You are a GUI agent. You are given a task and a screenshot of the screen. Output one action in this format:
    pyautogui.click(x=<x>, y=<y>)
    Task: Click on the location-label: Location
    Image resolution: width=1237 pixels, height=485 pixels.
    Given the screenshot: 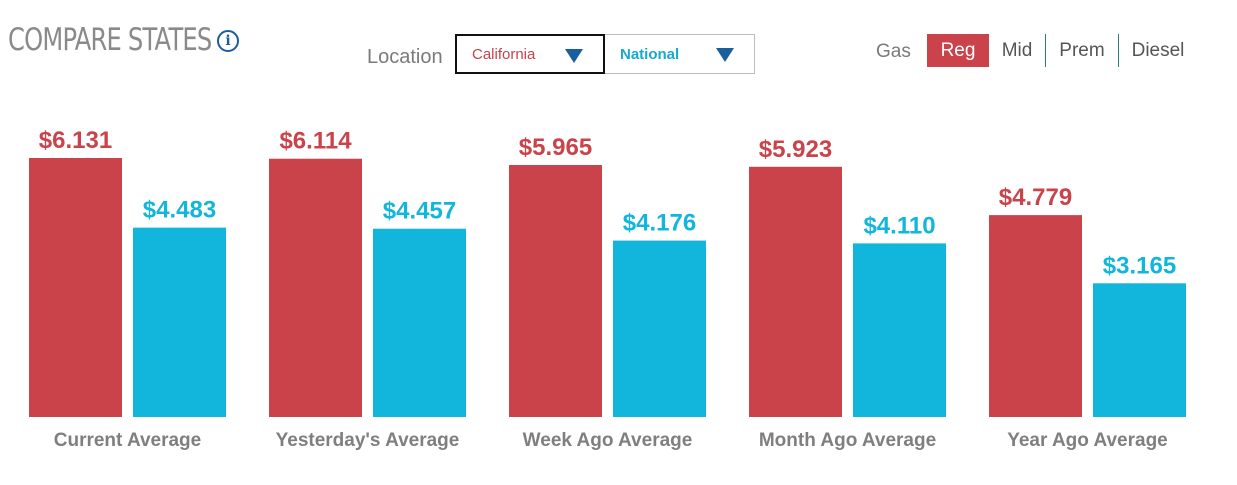 What is the action you would take?
    pyautogui.click(x=405, y=57)
    